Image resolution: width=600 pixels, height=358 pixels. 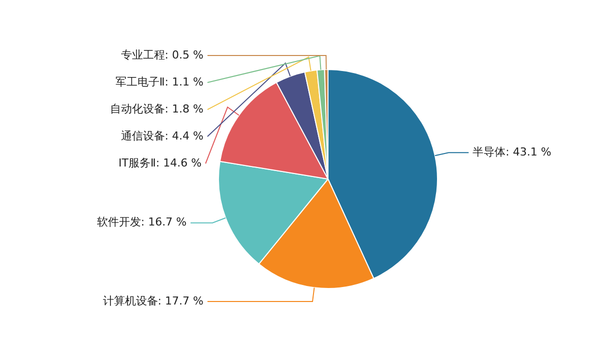 I want to click on slice-label: 通信设备: 4.4 %, so click(x=162, y=135).